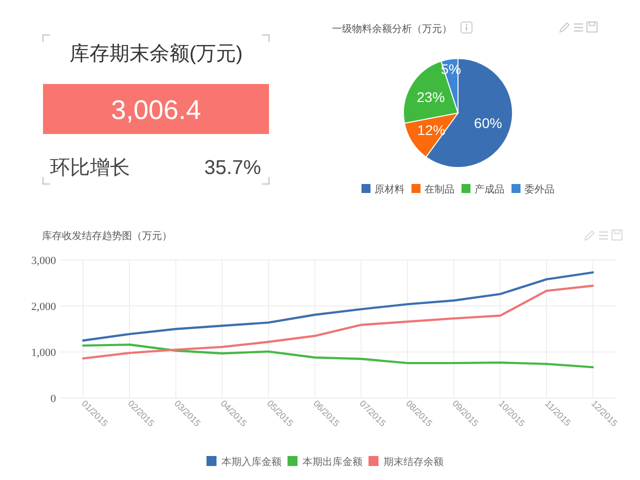  What do you see at coordinates (156, 110) in the screenshot?
I see `text: 3,006.4` at bounding box center [156, 110].